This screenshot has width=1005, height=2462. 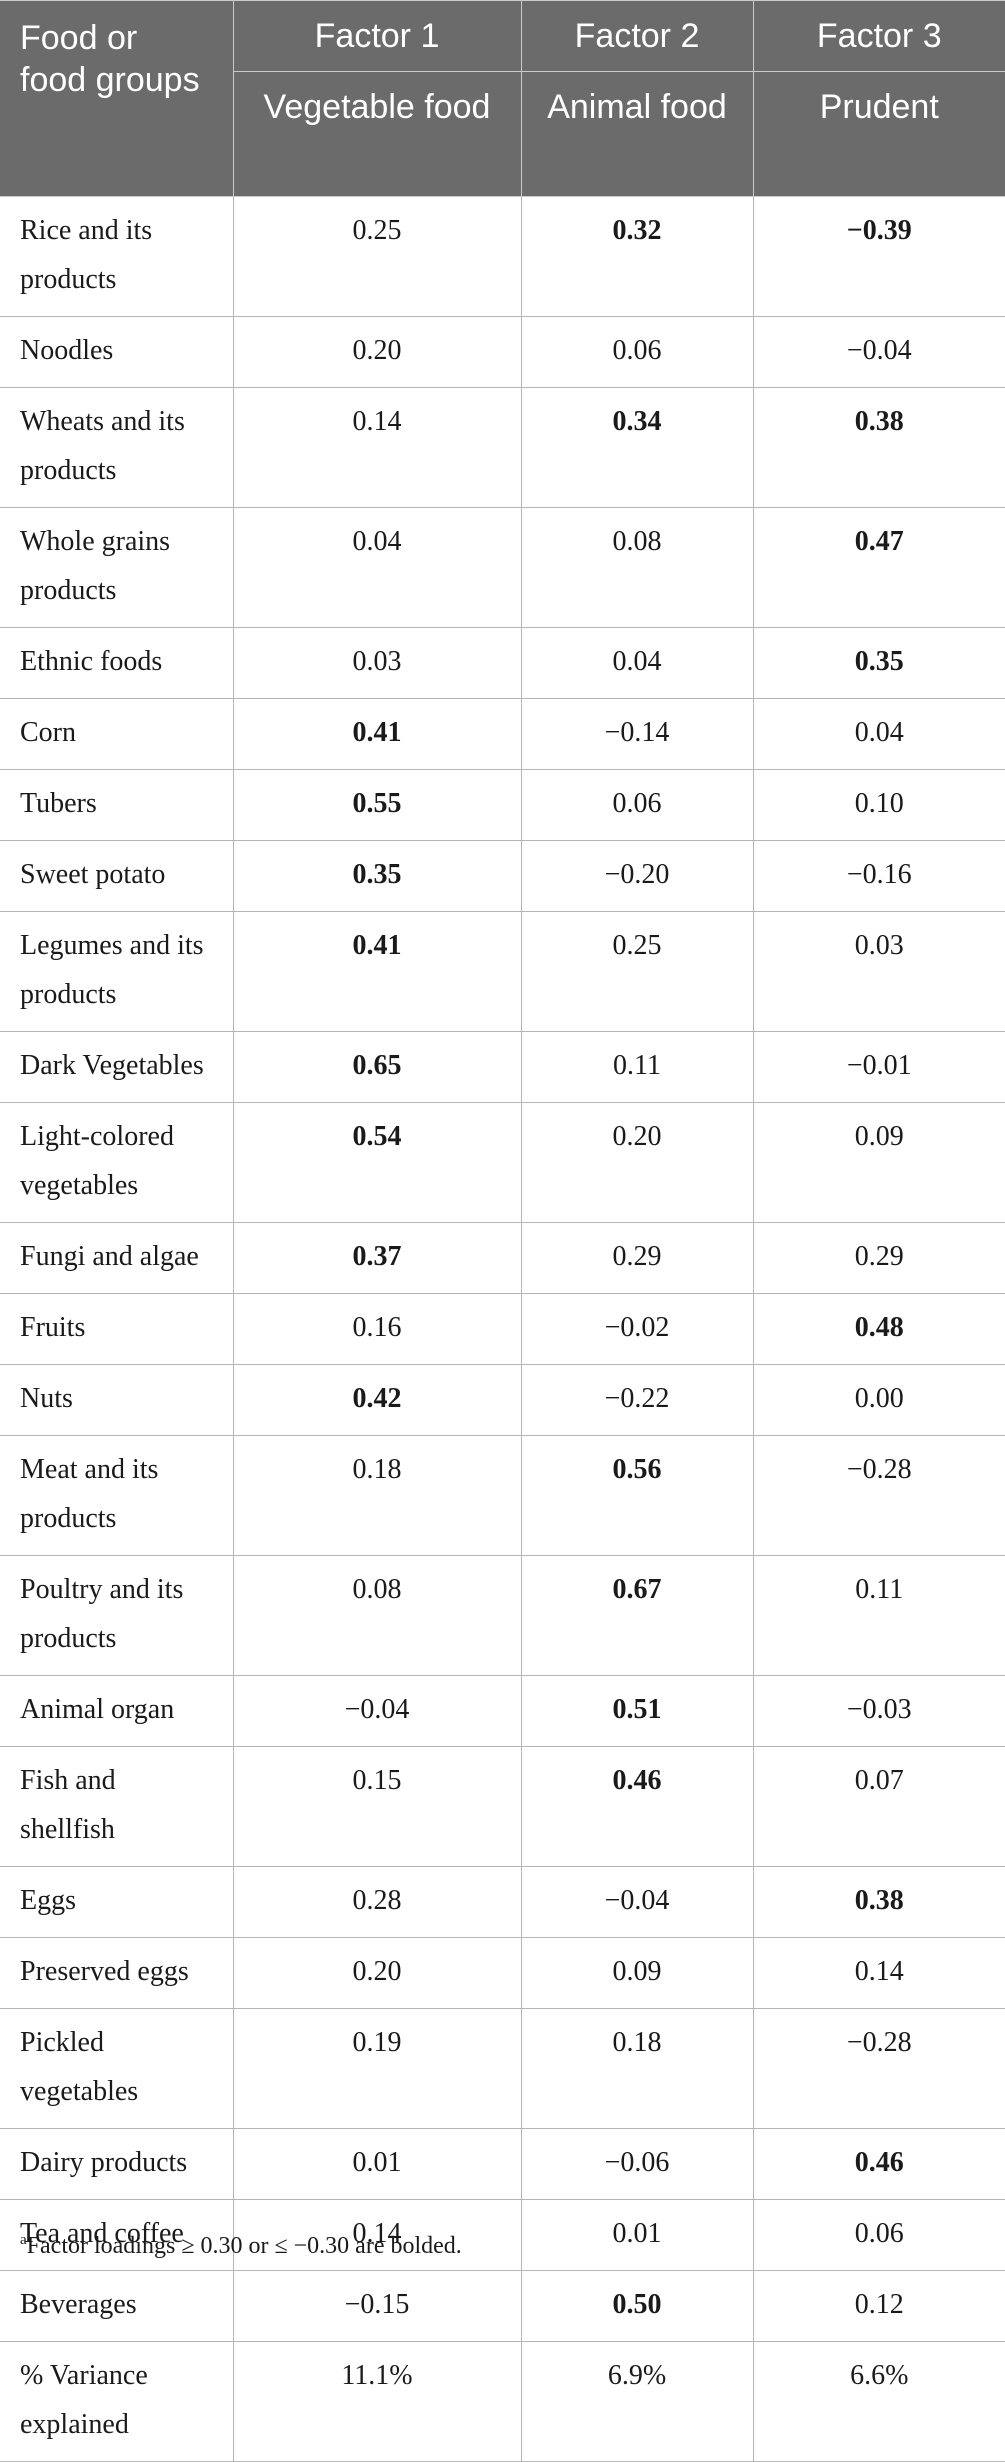 What do you see at coordinates (637, 971) in the screenshot?
I see `factor-2-loading-cell: 0.25` at bounding box center [637, 971].